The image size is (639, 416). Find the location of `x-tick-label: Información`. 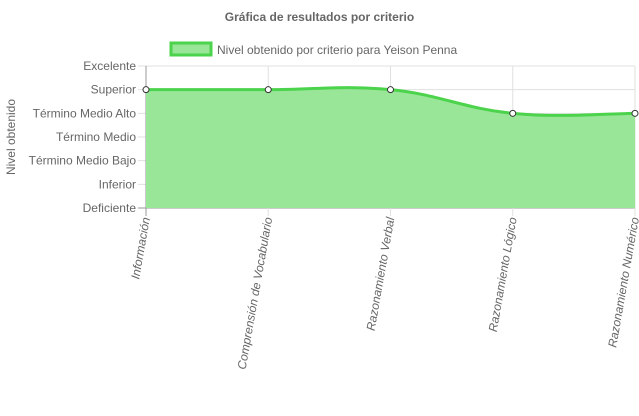

x-tick-label: Información is located at coordinates (140, 248).